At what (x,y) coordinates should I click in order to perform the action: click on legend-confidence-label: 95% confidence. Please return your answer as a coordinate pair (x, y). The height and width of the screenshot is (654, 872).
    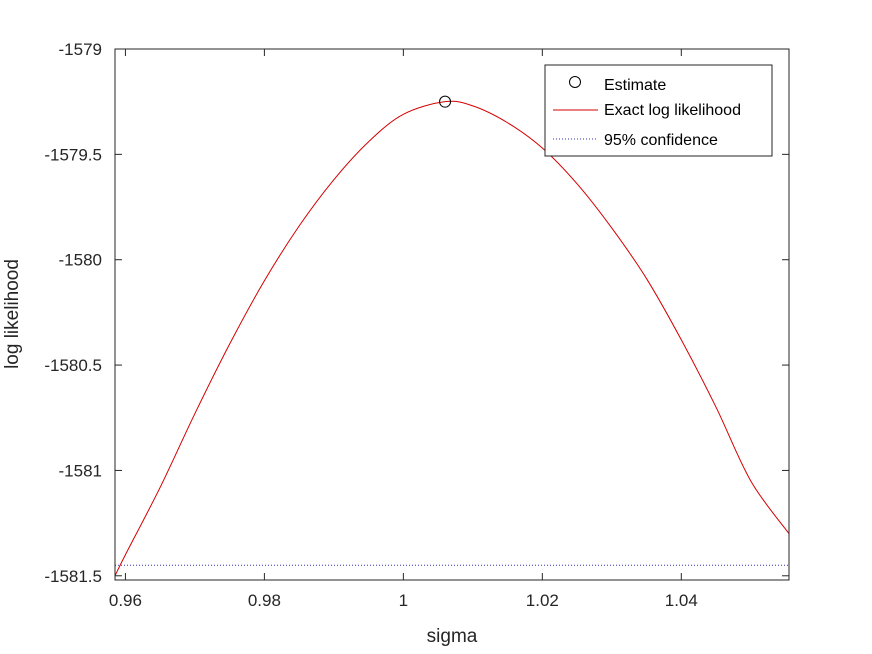
    Looking at the image, I should click on (661, 140).